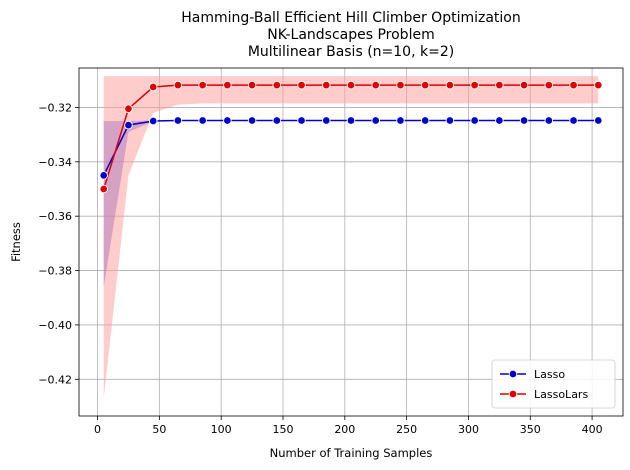 Image resolution: width=630 pixels, height=470 pixels. I want to click on chart-title-line-3: Multilinear Basis (n=10, k=2), so click(351, 52).